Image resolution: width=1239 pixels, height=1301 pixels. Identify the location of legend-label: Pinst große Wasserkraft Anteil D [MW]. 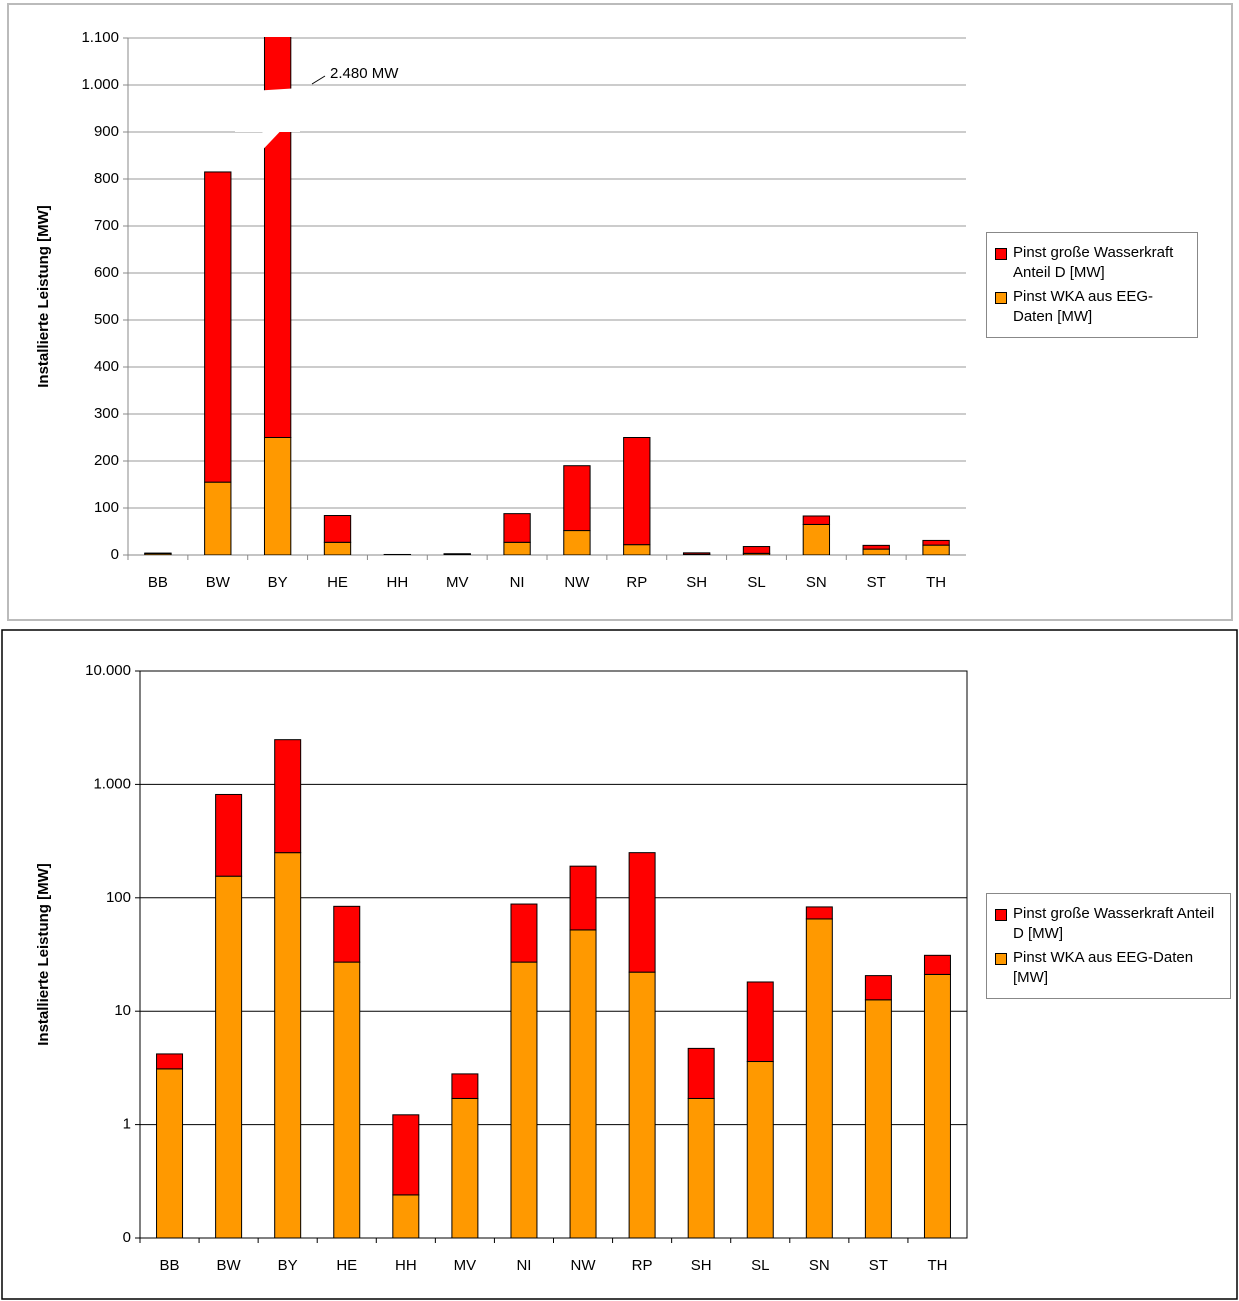
(1114, 923).